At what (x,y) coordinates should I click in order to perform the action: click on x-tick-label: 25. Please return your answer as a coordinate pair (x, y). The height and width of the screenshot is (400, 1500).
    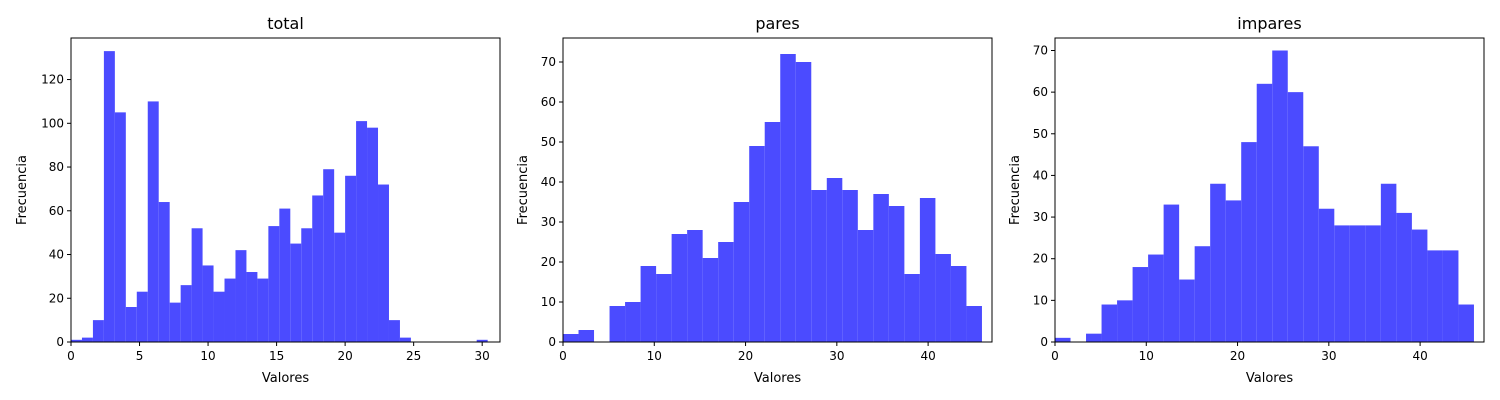
    Looking at the image, I should click on (413, 356).